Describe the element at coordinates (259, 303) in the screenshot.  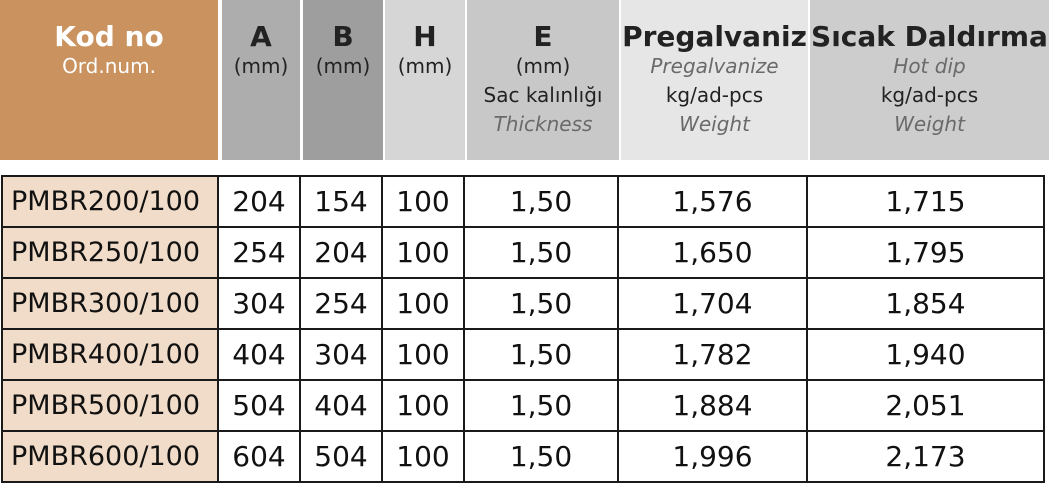
I see `a-cell: 304` at that location.